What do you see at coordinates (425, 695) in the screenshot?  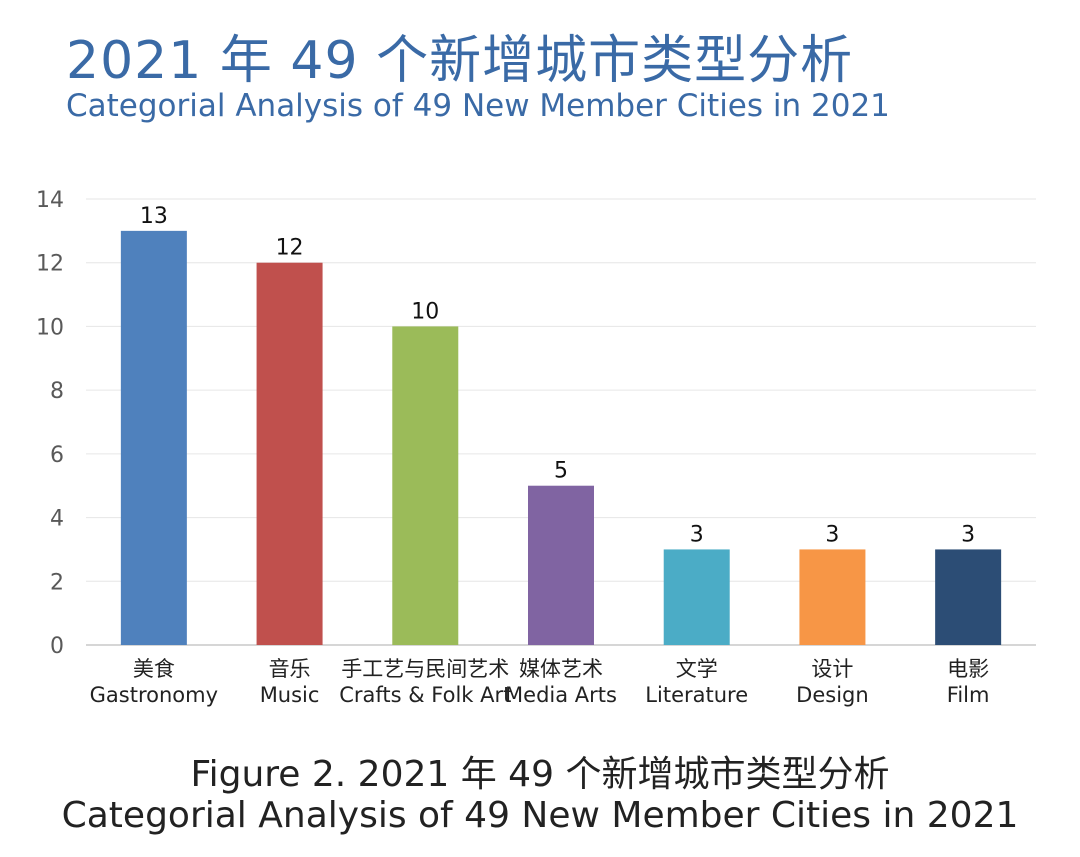 I see `x-tick-label-en: Crafts & Folk Art` at bounding box center [425, 695].